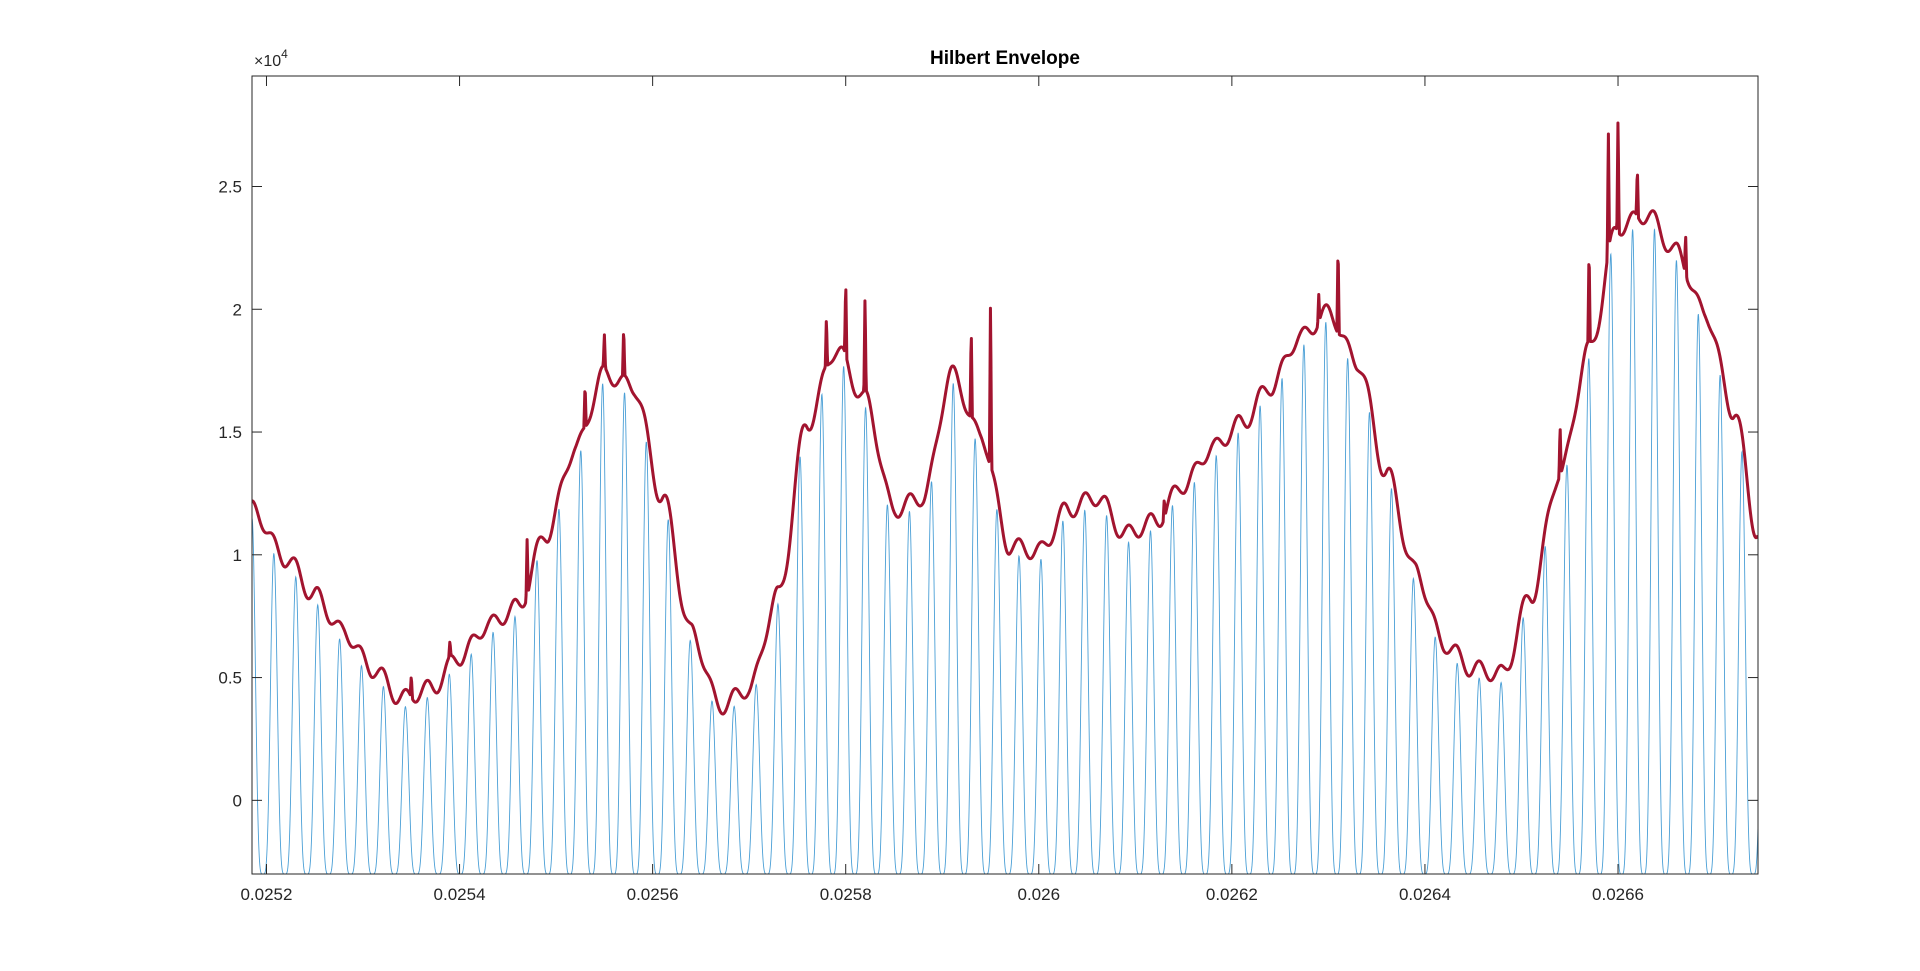  Describe the element at coordinates (846, 894) in the screenshot. I see `x-tick-label: 0.0258` at that location.